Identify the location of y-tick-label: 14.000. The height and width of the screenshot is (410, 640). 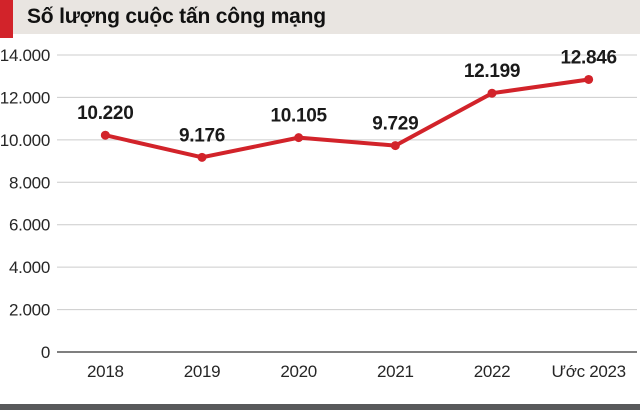
(25, 55).